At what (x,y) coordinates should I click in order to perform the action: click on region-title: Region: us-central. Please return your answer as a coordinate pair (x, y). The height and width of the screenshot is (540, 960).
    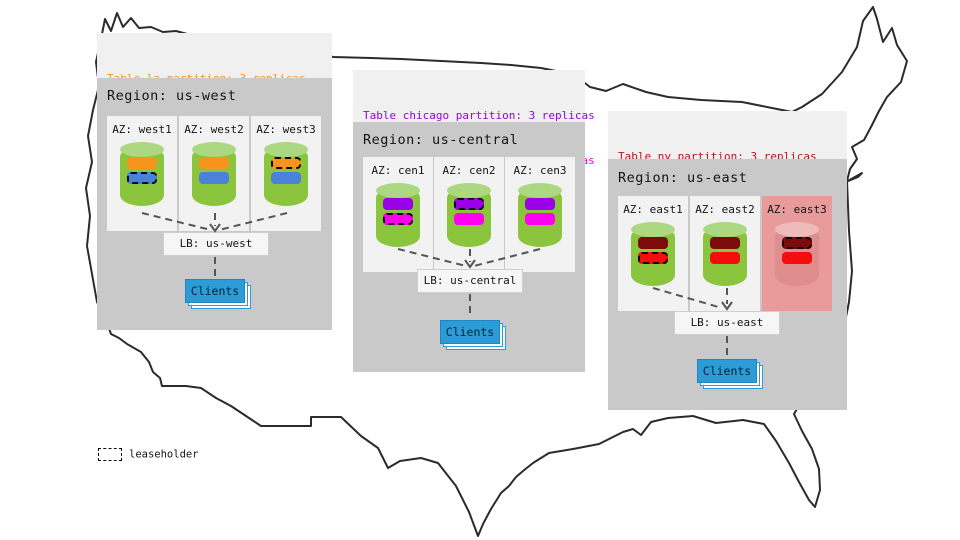
    Looking at the image, I should click on (441, 140).